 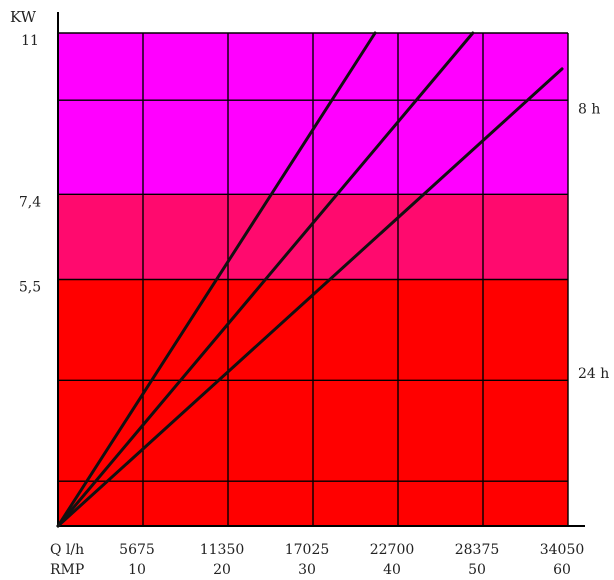 I want to click on x-row2-label: RMP, so click(x=67, y=570).